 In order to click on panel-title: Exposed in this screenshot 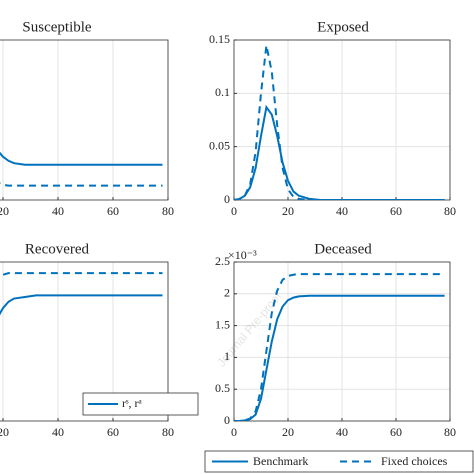, I will do `click(343, 27)`.